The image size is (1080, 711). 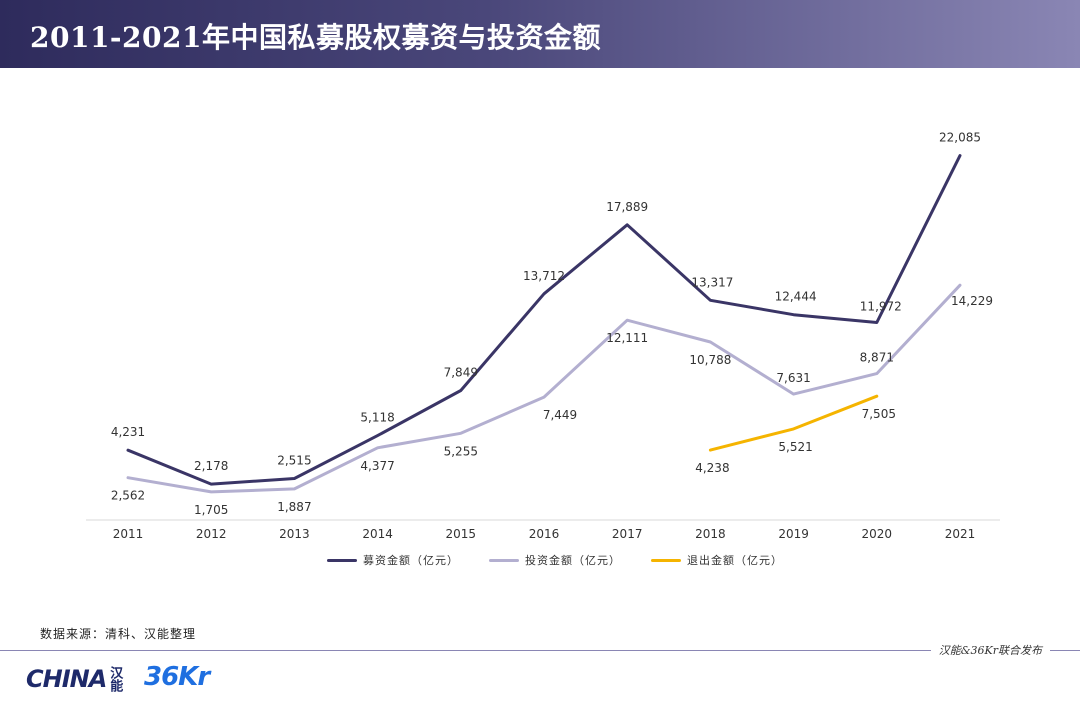 What do you see at coordinates (877, 358) in the screenshot?
I see `data-label: 8,871` at bounding box center [877, 358].